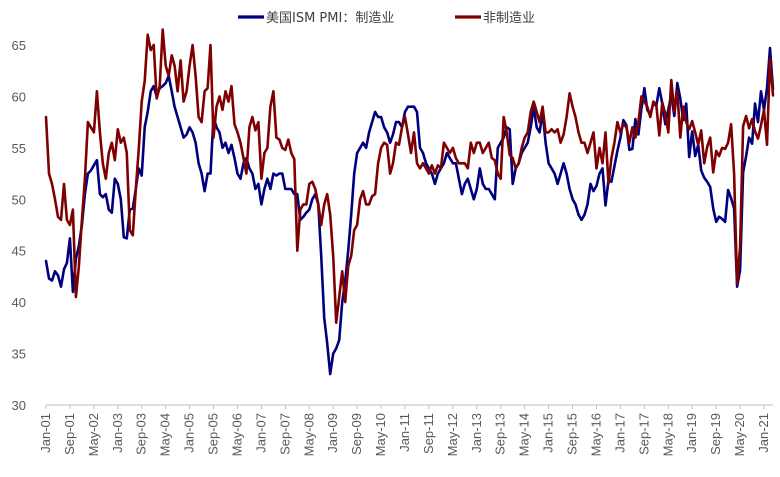  I want to click on x-tick-label: Jan-21, so click(763, 433).